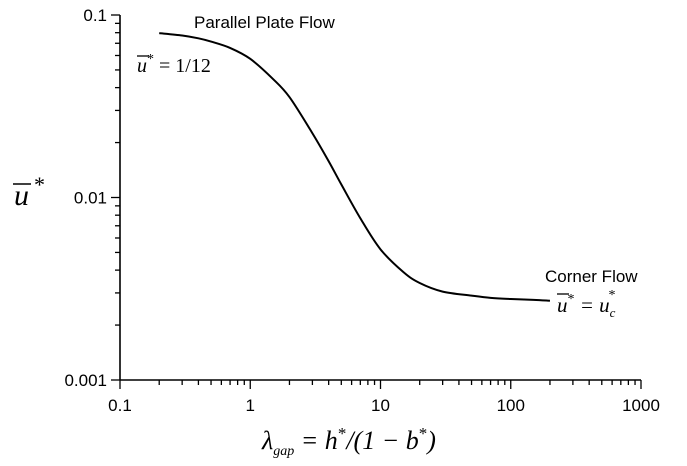  What do you see at coordinates (430, 440) in the screenshot?
I see `x-label-close: )` at bounding box center [430, 440].